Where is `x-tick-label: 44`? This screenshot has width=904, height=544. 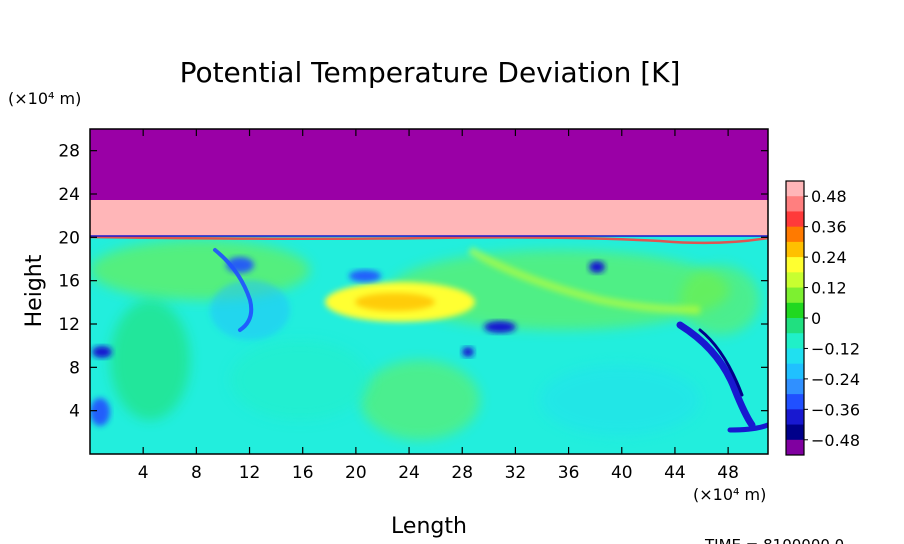
x-tick-label: 44 is located at coordinates (675, 473).